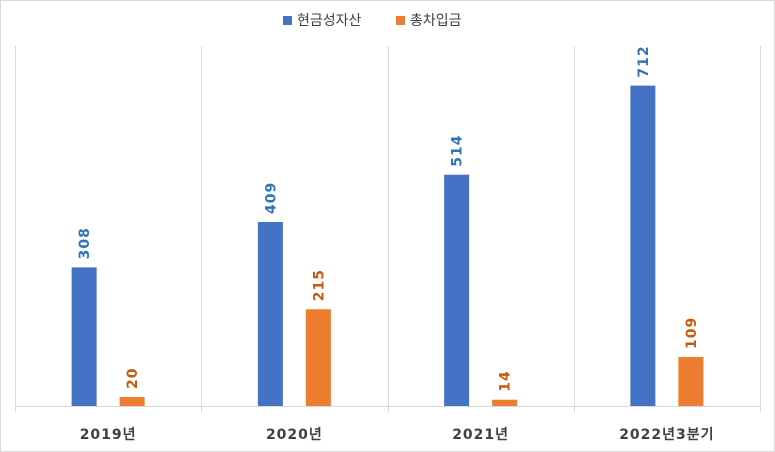  What do you see at coordinates (666, 435) in the screenshot?
I see `x-tick-label: 2022년3분기` at bounding box center [666, 435].